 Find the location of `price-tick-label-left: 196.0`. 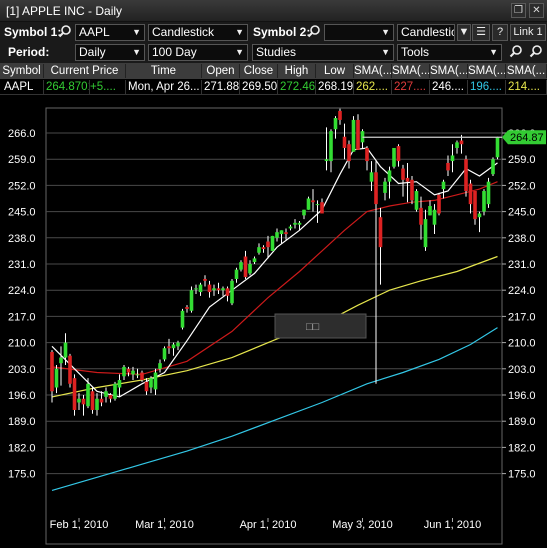

price-tick-label-left: 196.0 is located at coordinates (22, 396).